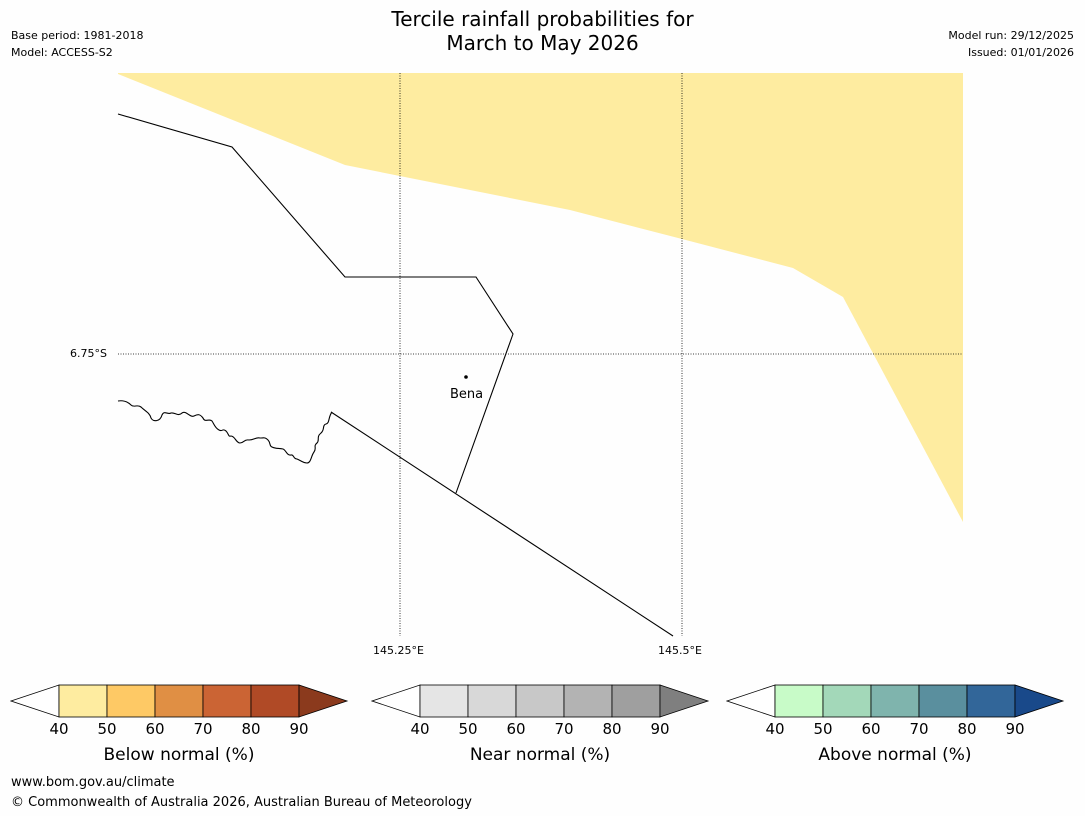 The width and height of the screenshot is (1085, 816). Describe the element at coordinates (398, 650) in the screenshot. I see `lon-label-1: 145.25°E` at that location.